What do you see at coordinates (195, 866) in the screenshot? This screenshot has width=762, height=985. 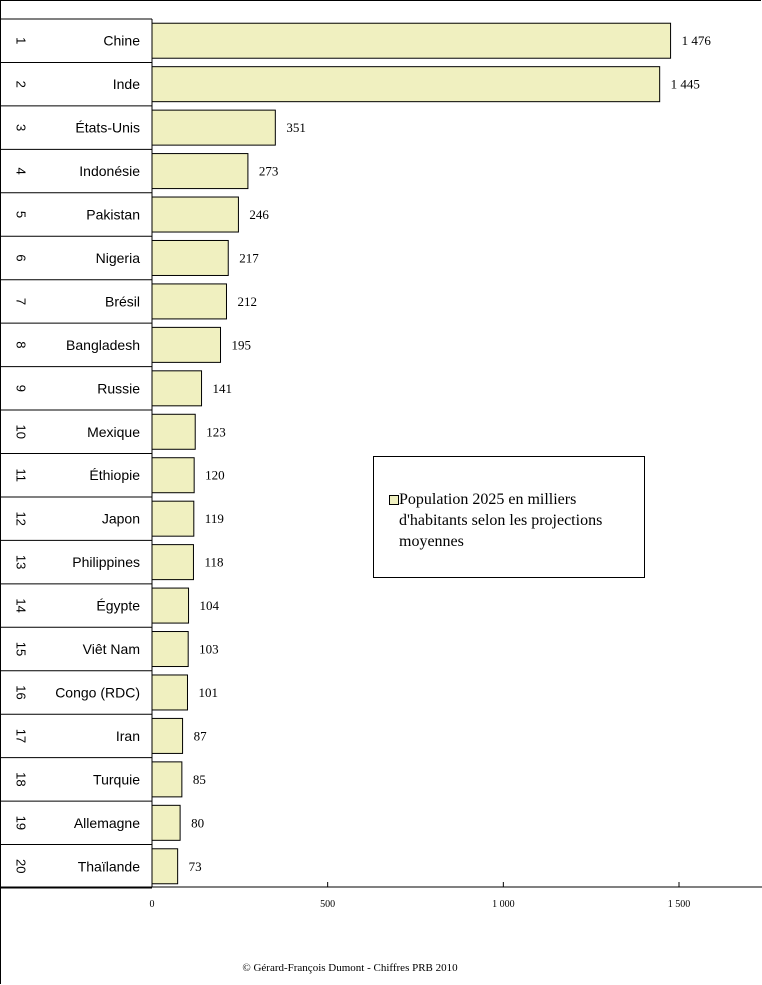 I see `value-label: 73` at bounding box center [195, 866].